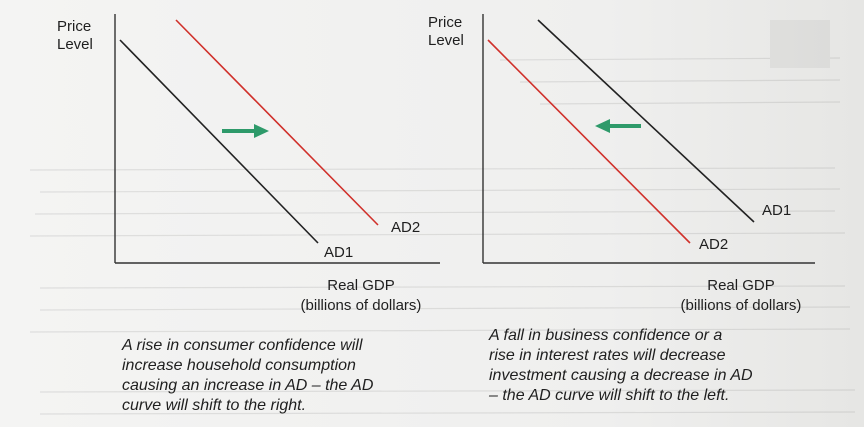  What do you see at coordinates (618, 126) in the screenshot?
I see `shift-arrow-left` at bounding box center [618, 126].